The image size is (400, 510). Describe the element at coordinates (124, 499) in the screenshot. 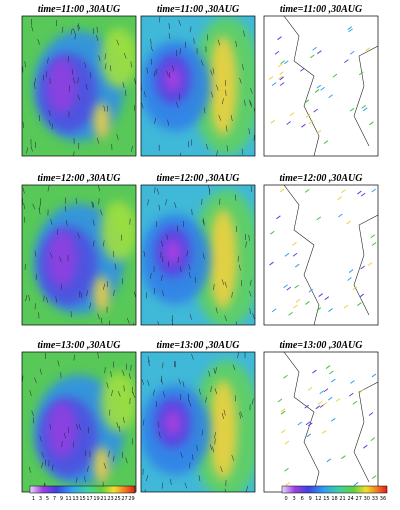

I see `colorbar-tick-label: 27` at that location.